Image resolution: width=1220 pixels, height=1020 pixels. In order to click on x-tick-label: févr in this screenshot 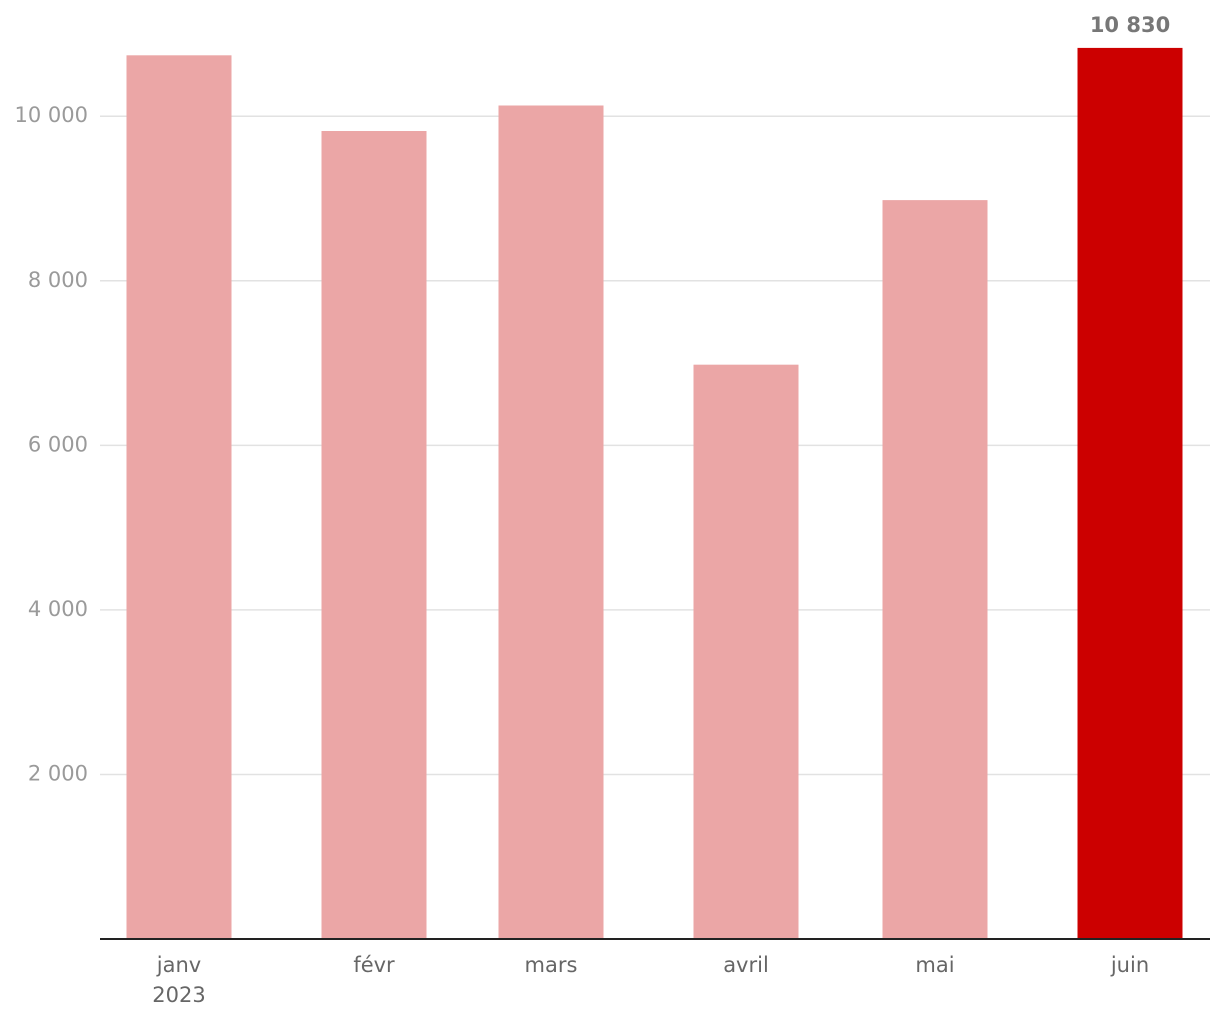, I will do `click(374, 965)`.